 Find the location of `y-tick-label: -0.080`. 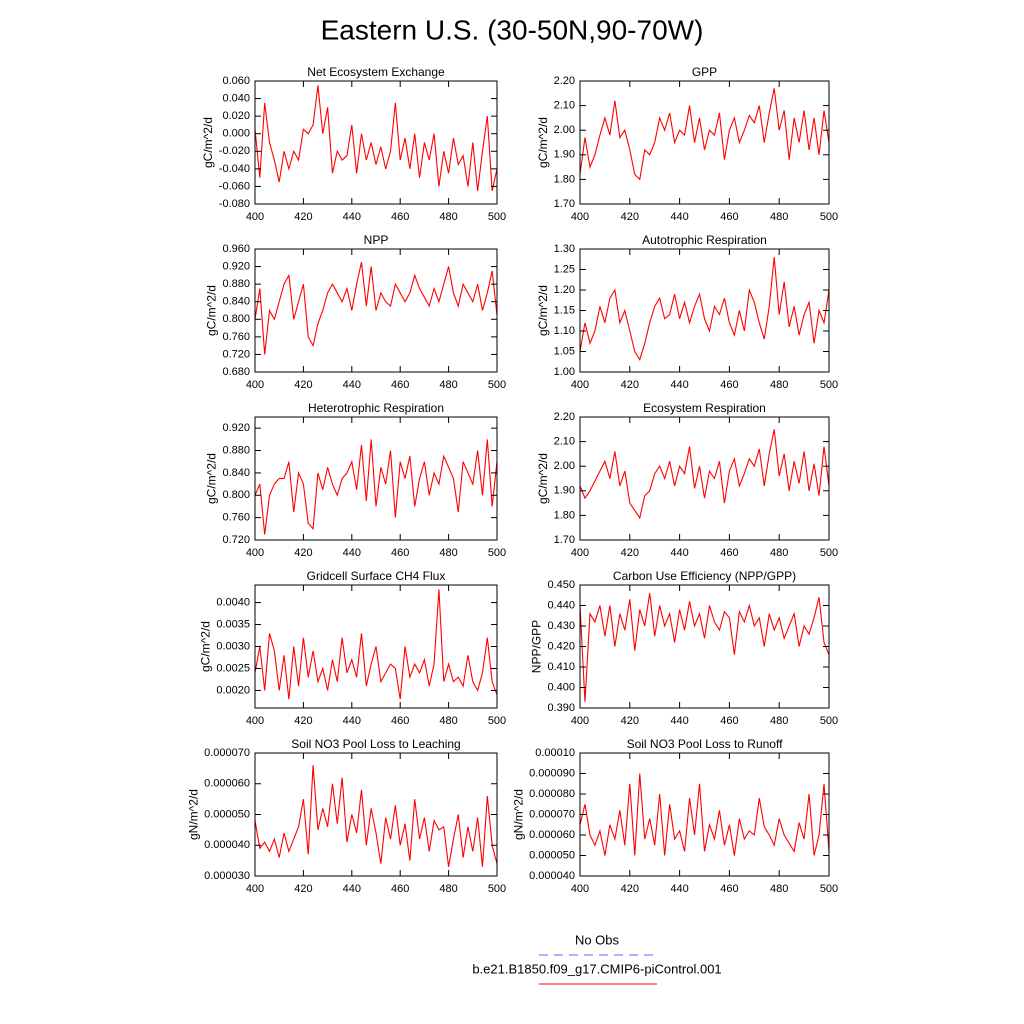

y-tick-label: -0.080 is located at coordinates (234, 204).